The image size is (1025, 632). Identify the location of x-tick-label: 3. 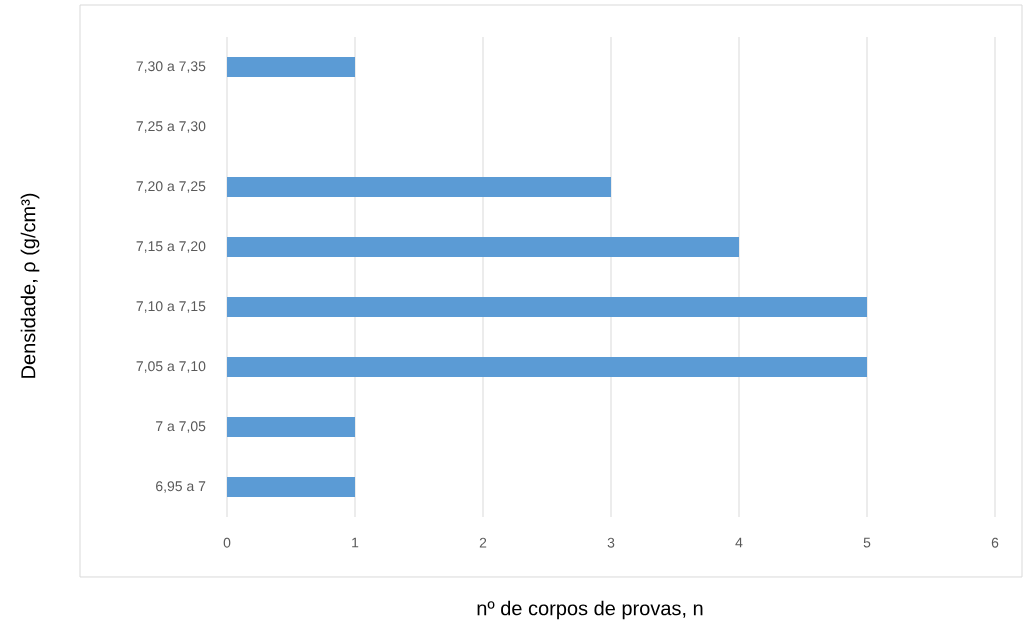
(611, 542).